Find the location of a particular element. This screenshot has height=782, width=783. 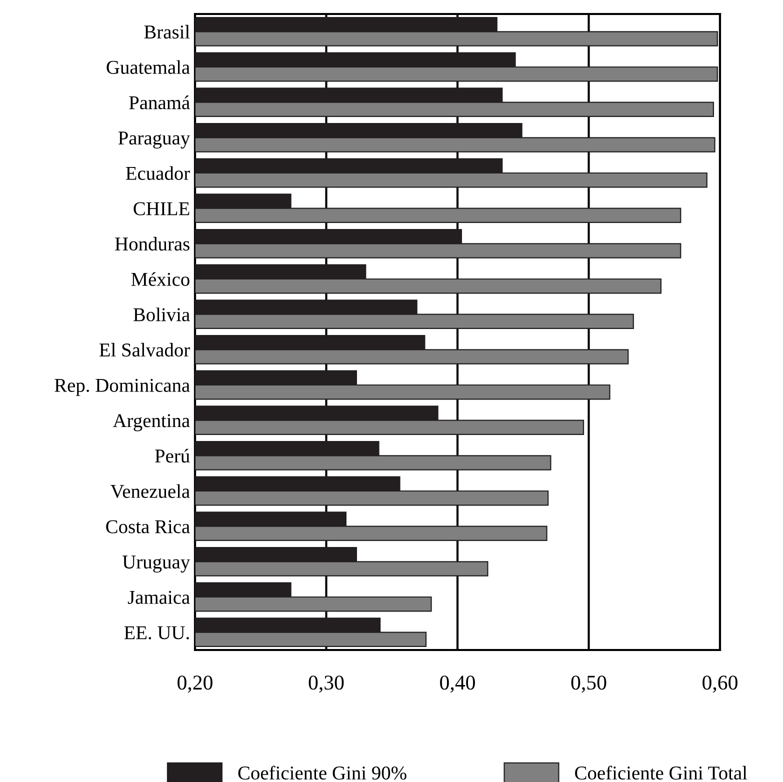

y-tick-label: Costa Rica is located at coordinates (148, 527).